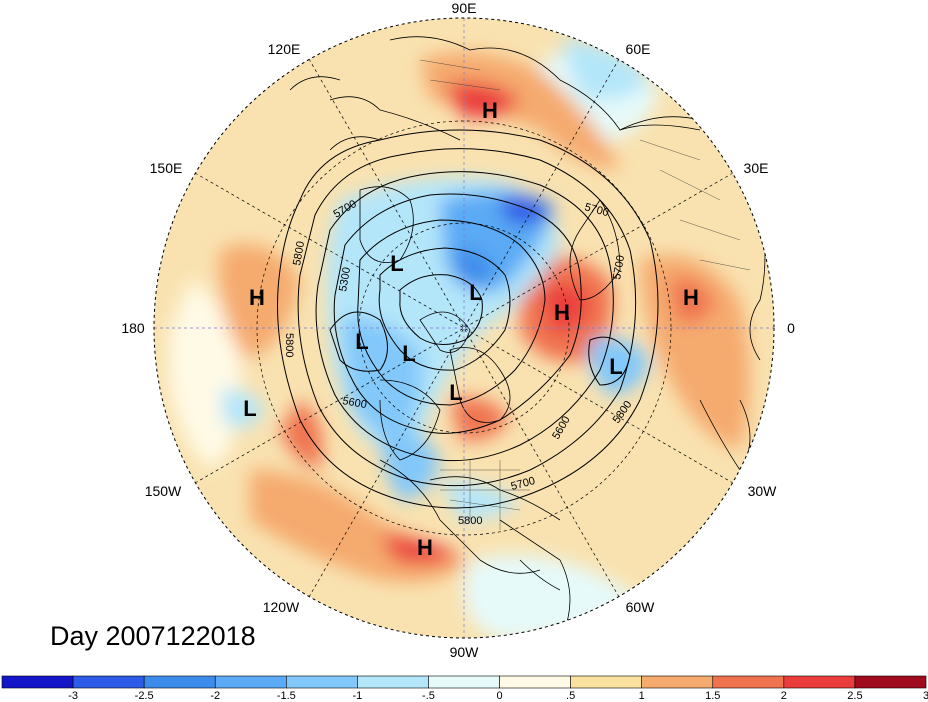 The height and width of the screenshot is (702, 928). What do you see at coordinates (464, 8) in the screenshot?
I see `lon-label-90e: 90E` at bounding box center [464, 8].